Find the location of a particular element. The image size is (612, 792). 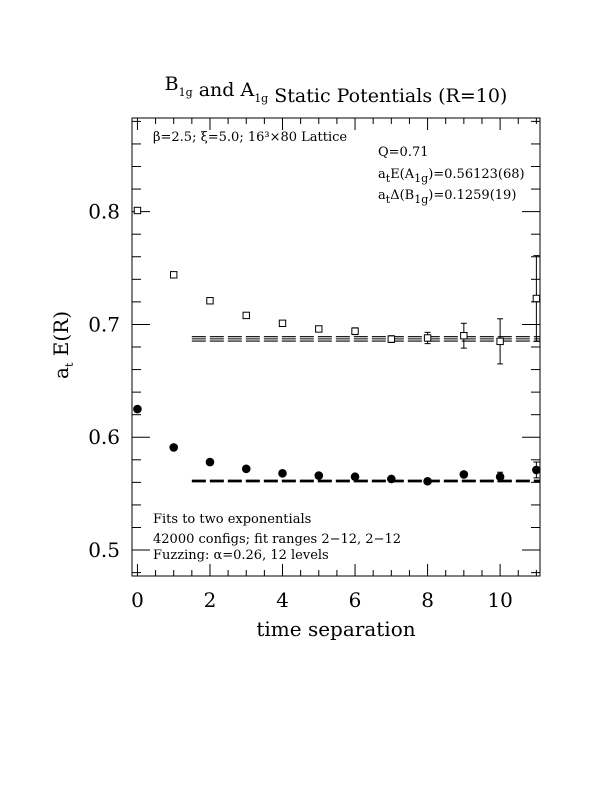

y-axis-label-rest: E(R) is located at coordinates (61, 337).